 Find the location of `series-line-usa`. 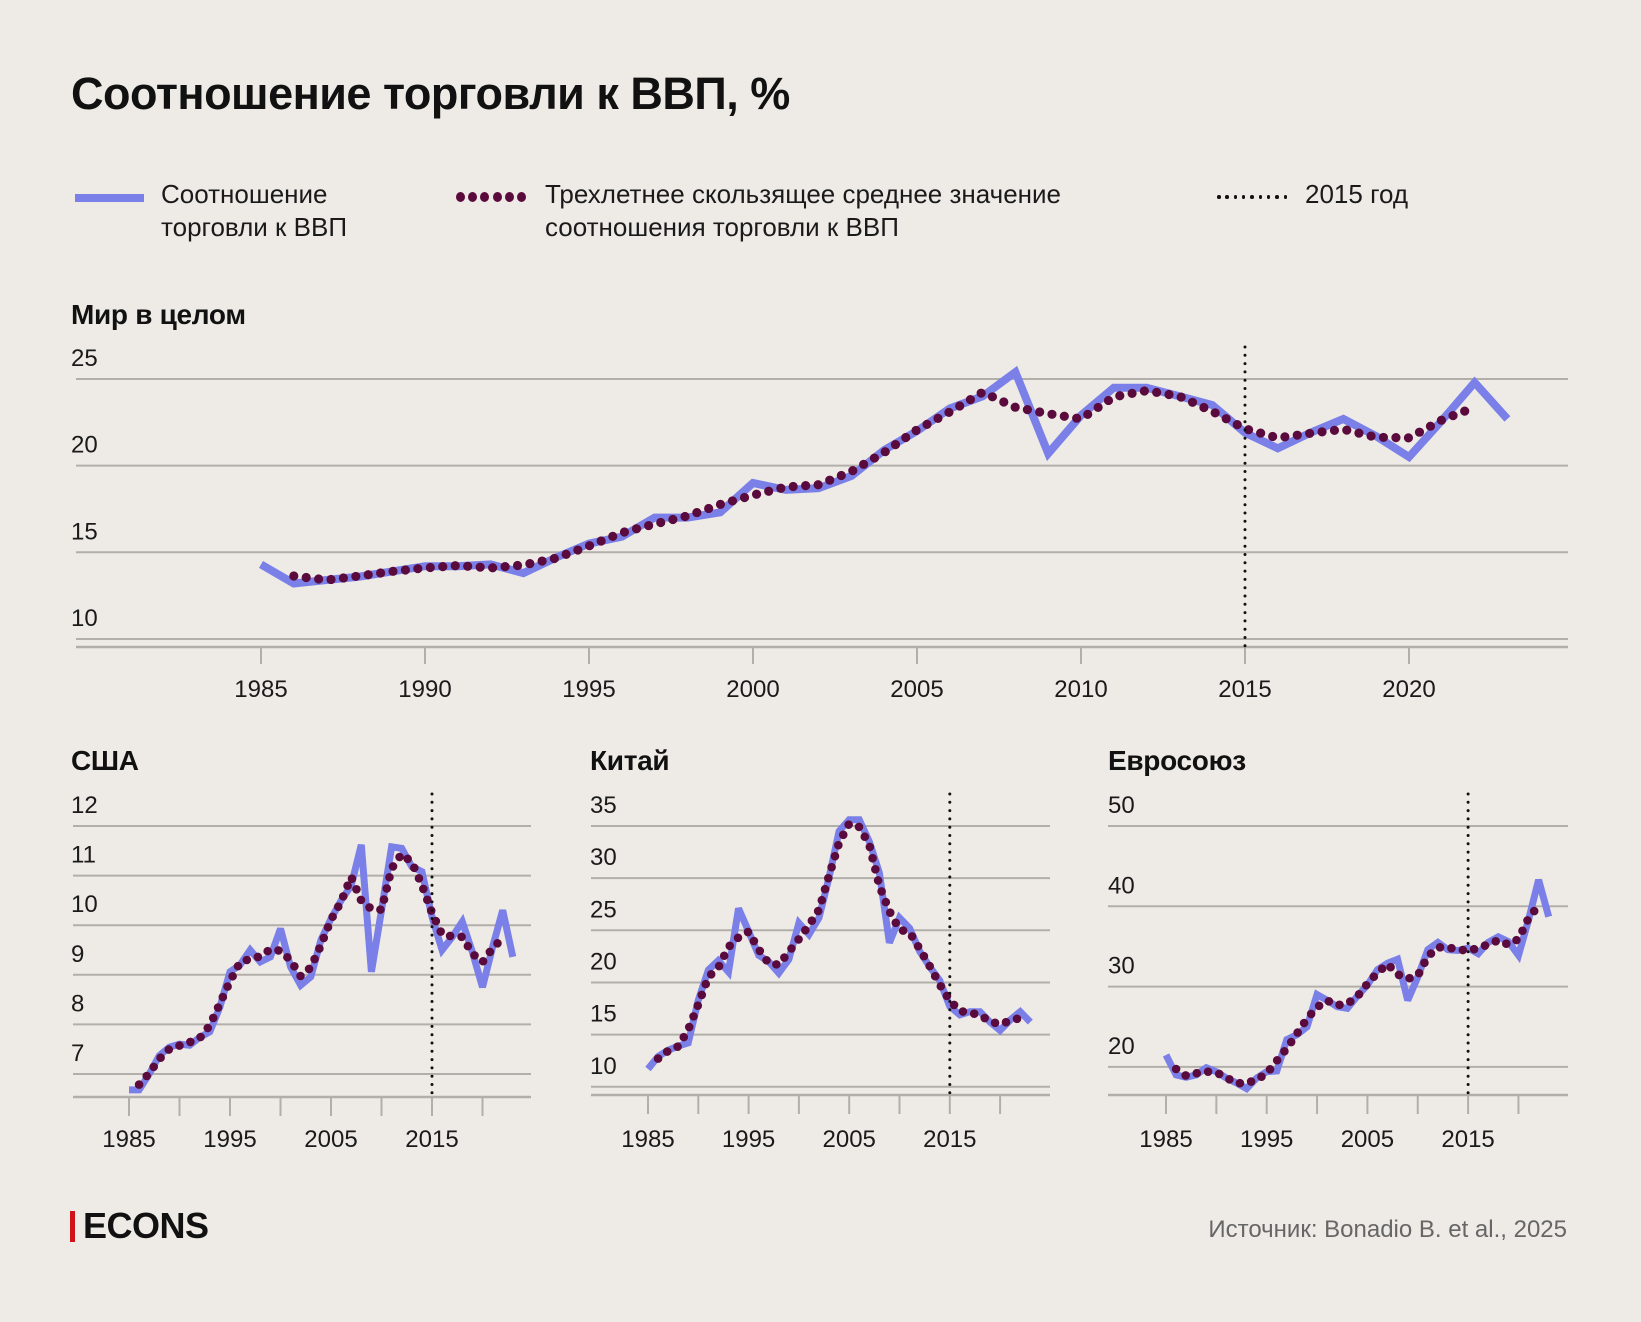

series-line-usa is located at coordinates (323, 968).